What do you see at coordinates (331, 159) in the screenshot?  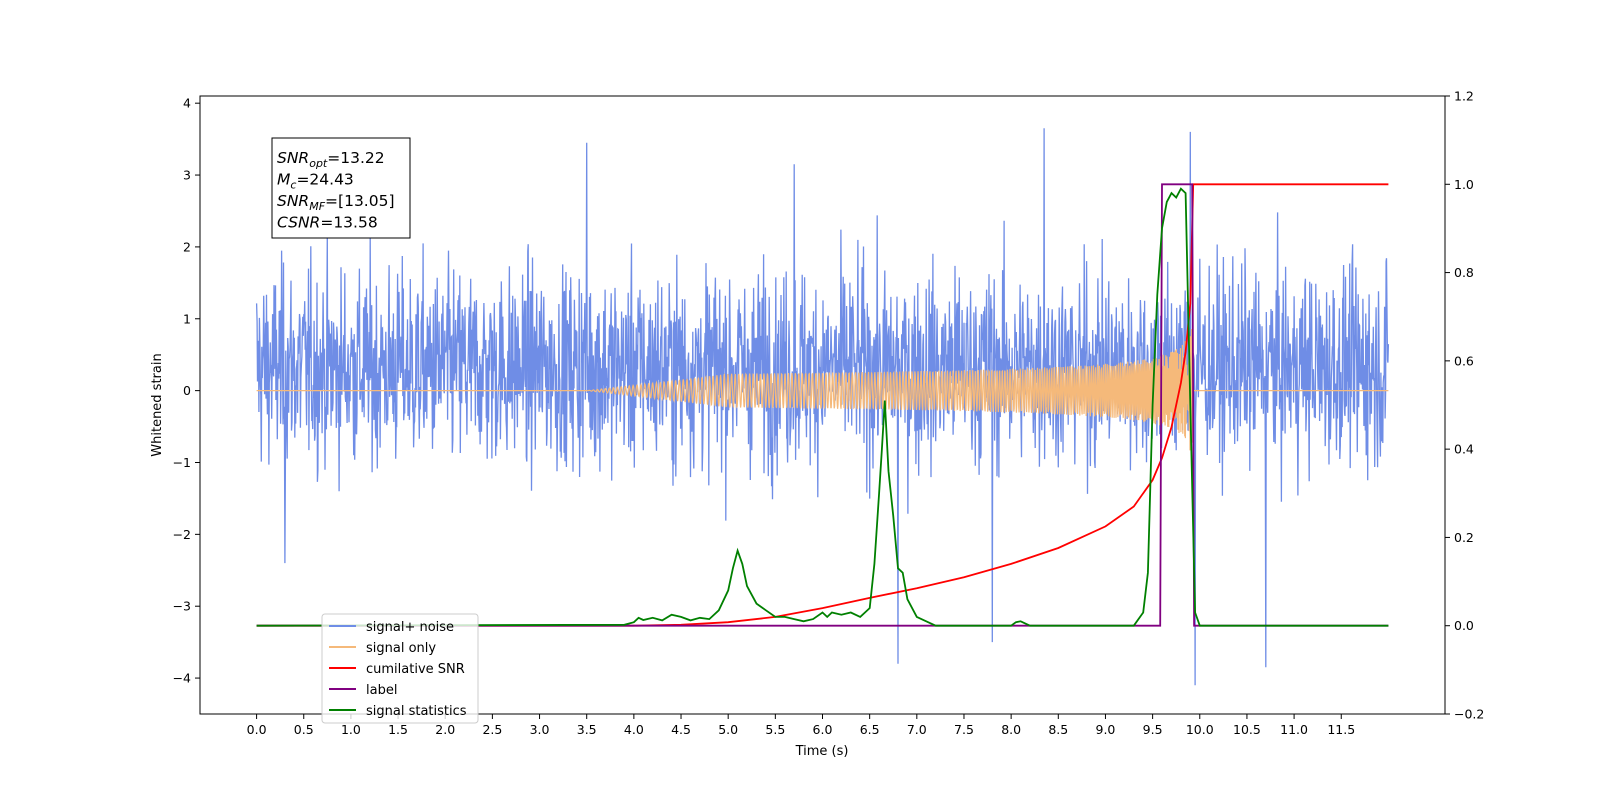 I see `annotation-line: SNRopt=13.22` at bounding box center [331, 159].